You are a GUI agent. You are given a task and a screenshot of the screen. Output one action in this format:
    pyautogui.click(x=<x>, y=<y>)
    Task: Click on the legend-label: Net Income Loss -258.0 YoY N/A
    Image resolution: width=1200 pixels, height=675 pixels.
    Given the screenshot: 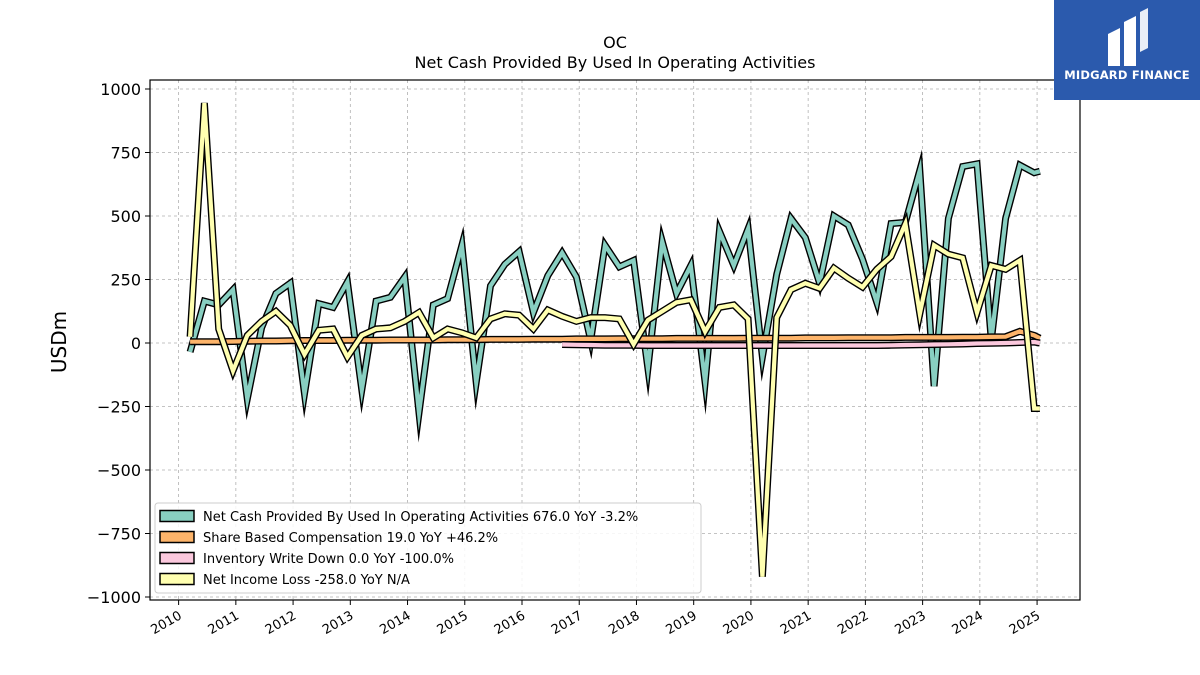 What is the action you would take?
    pyautogui.click(x=306, y=580)
    